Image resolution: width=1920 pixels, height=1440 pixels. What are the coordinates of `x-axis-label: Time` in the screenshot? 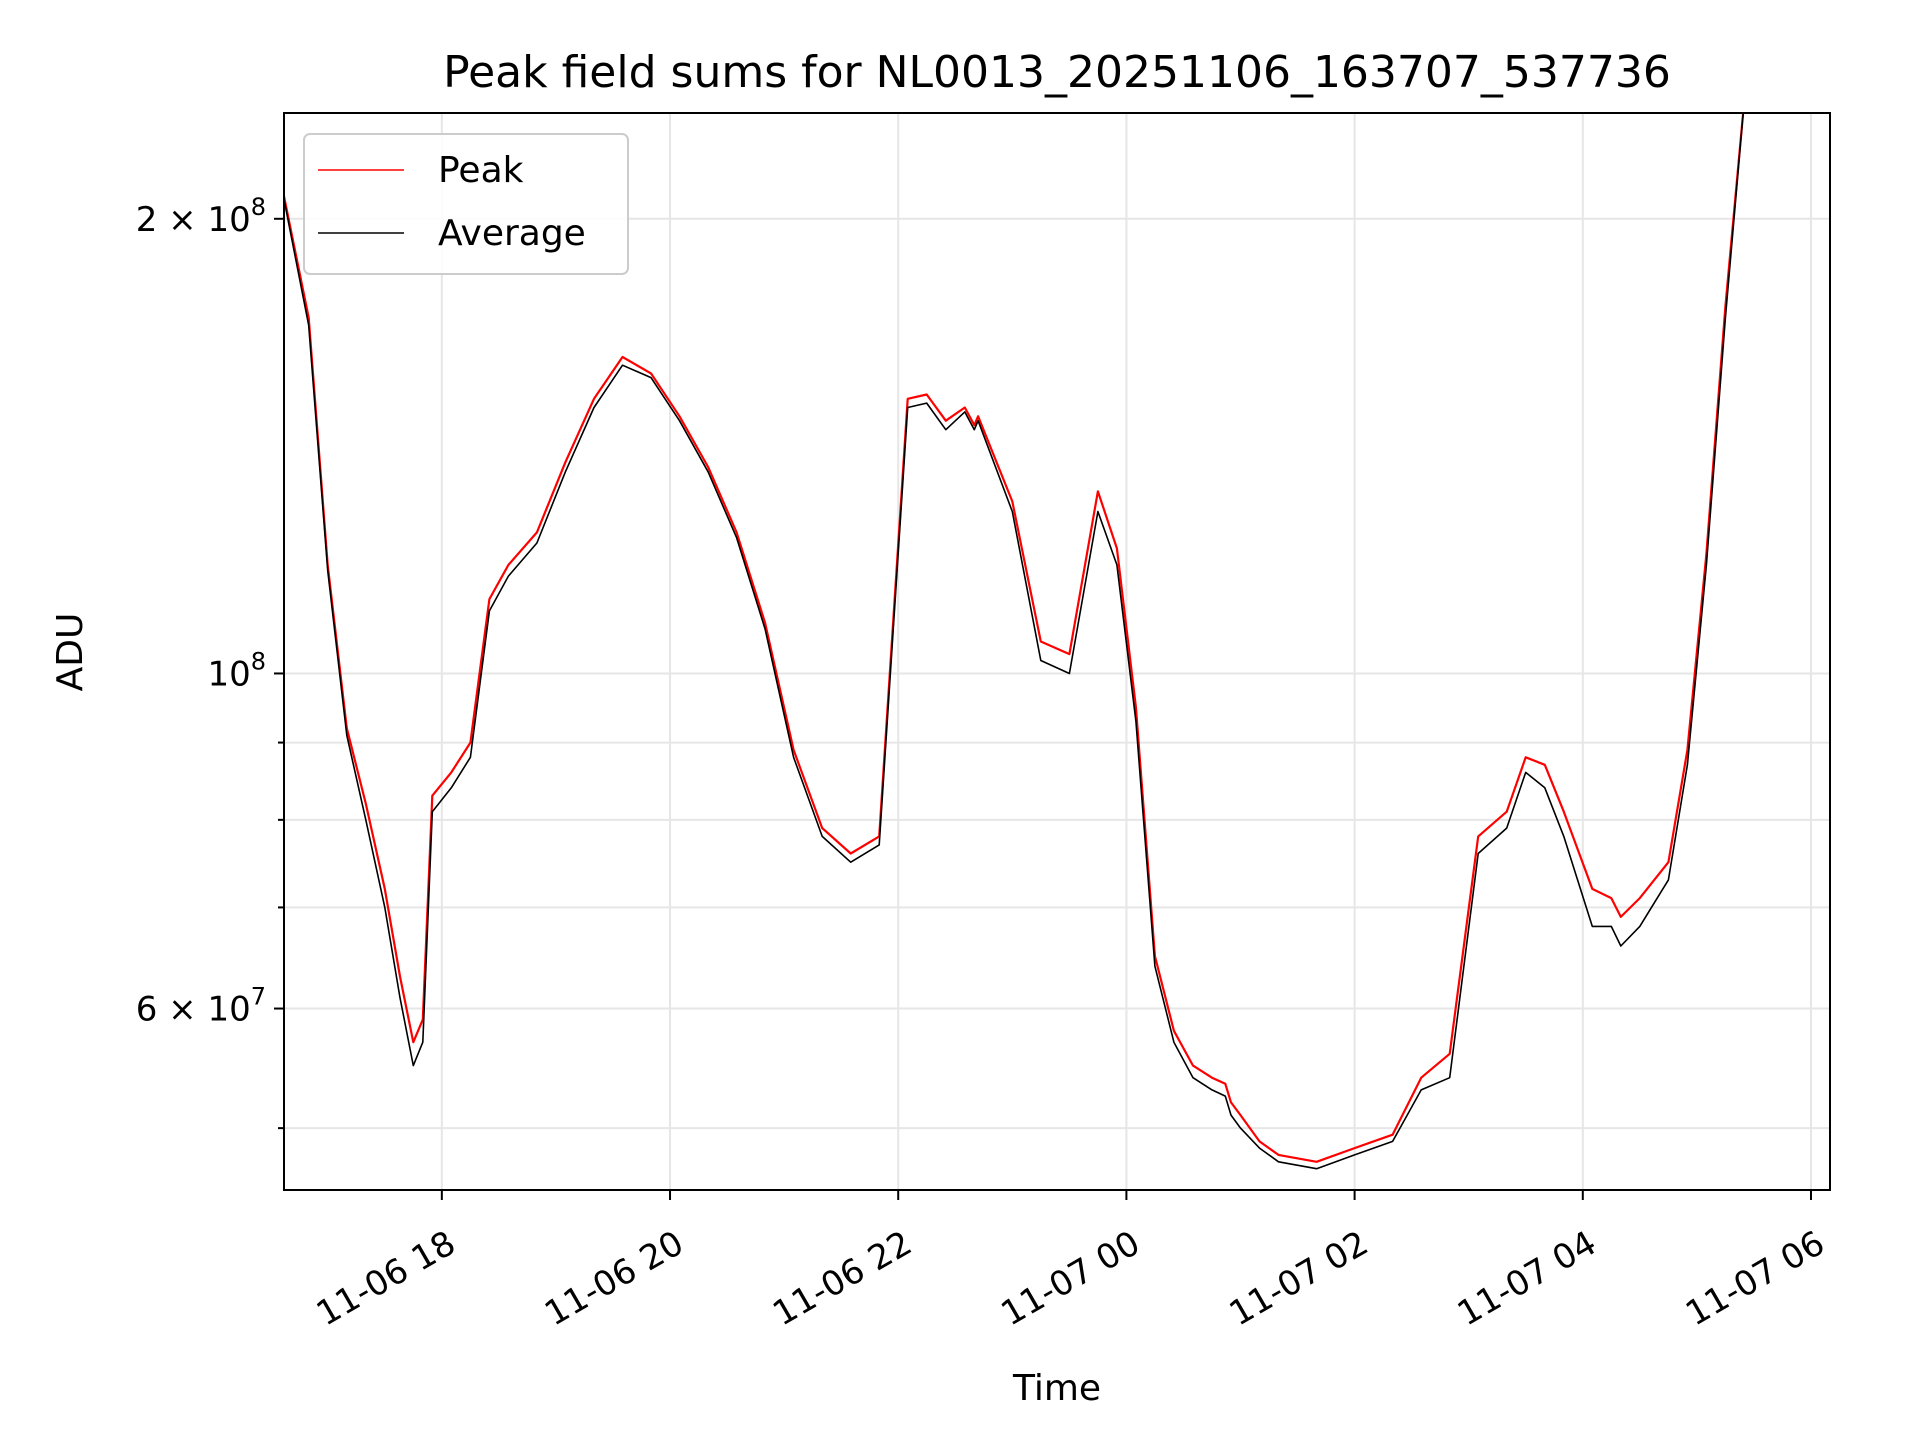 It's located at (1056, 1388).